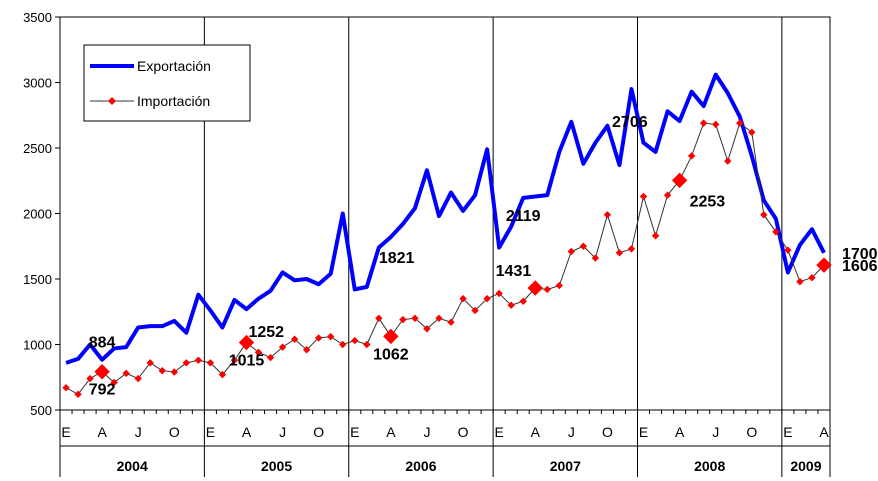 This screenshot has height=481, width=878. What do you see at coordinates (37, 279) in the screenshot?
I see `y-tick-label: 1500` at bounding box center [37, 279].